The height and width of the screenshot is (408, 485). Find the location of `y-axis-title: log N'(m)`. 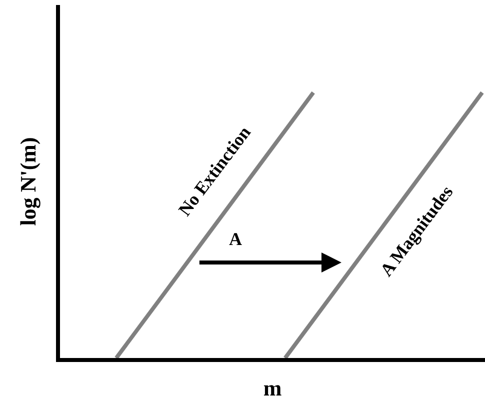

y-axis-title: log N'(m) is located at coordinates (27, 181).